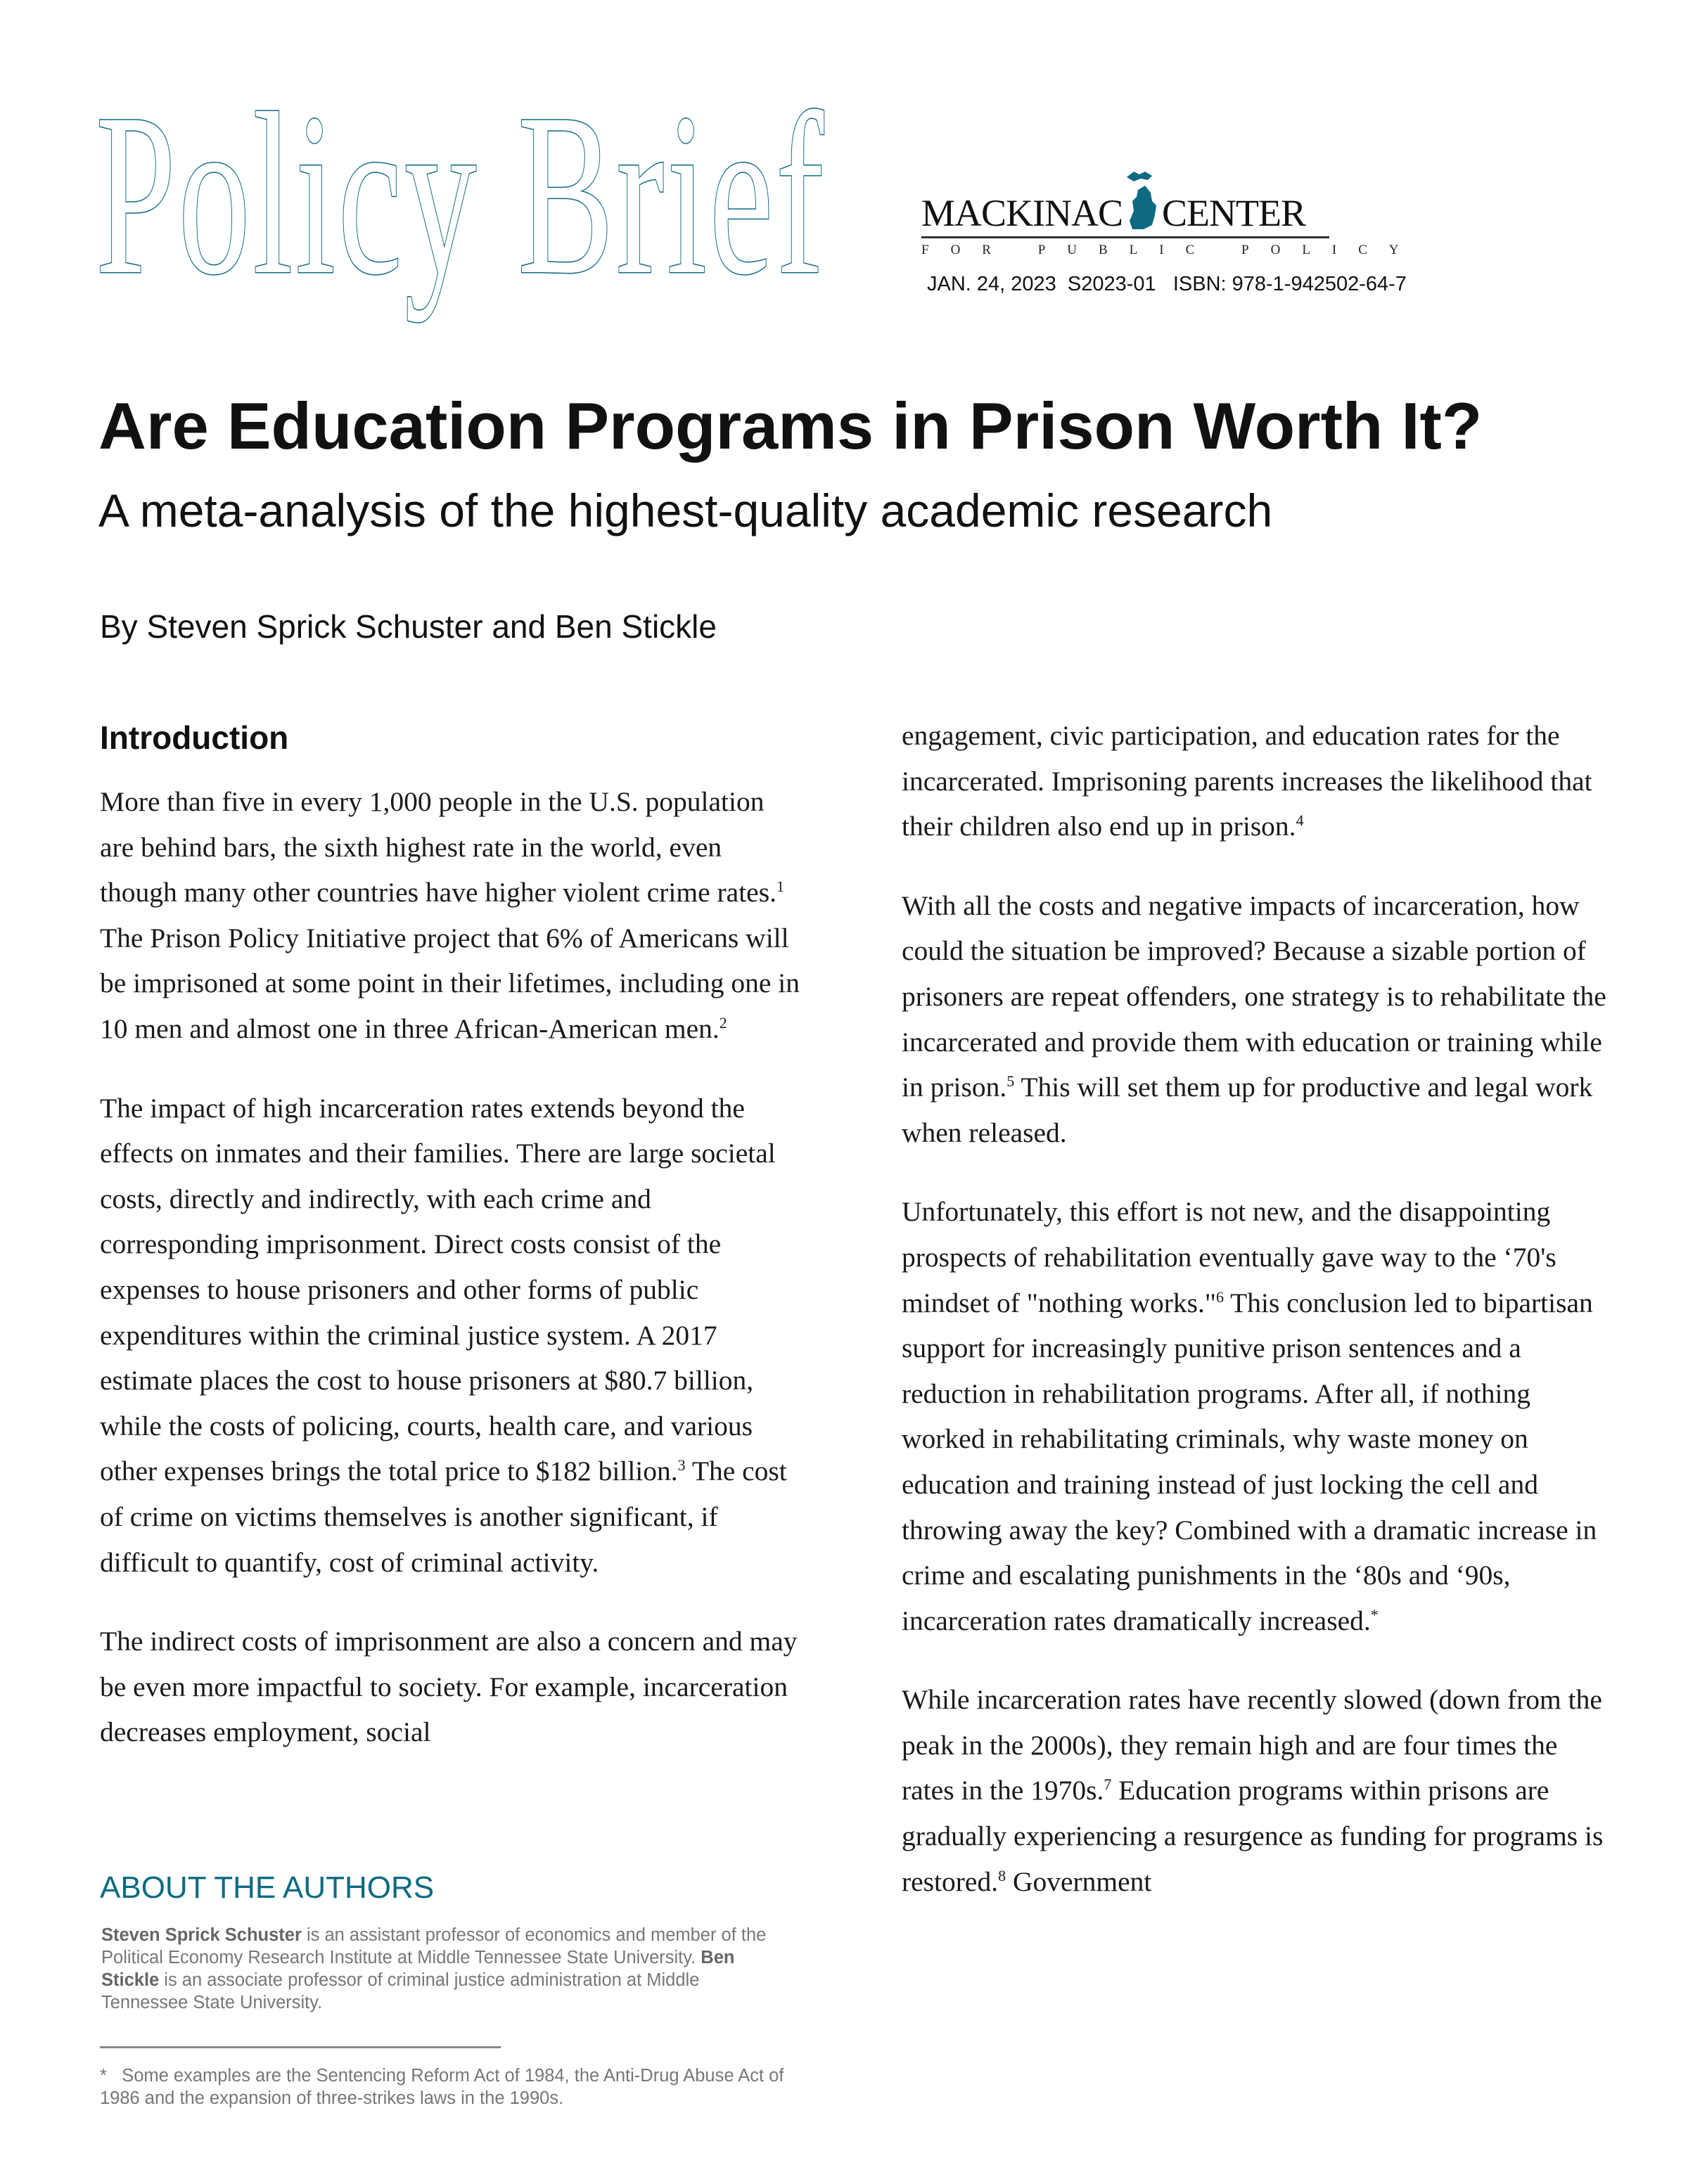 The image size is (1688, 2184). Describe the element at coordinates (1022, 213) in the screenshot. I see `logo-name-left: MACKINAC` at that location.